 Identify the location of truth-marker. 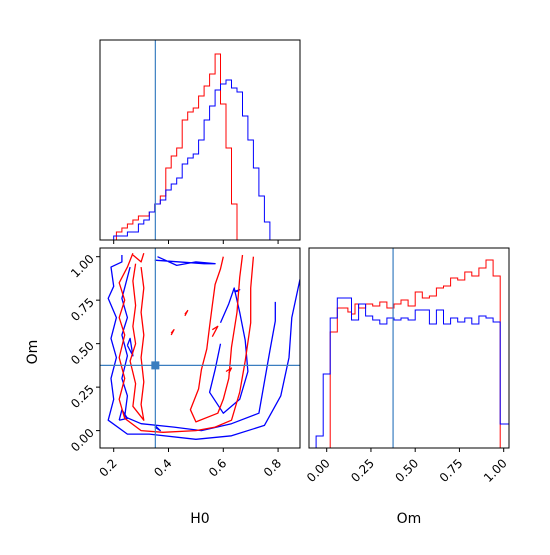
(155, 365).